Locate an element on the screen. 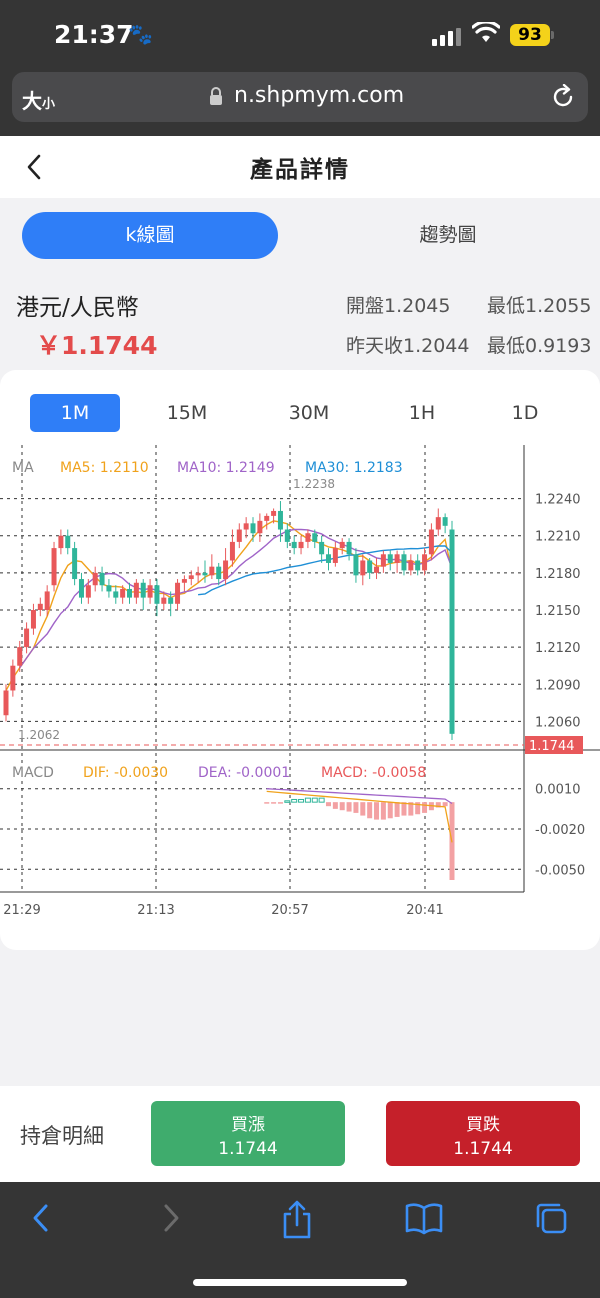 The width and height of the screenshot is (600, 1298). period-1h: 1H is located at coordinates (422, 413).